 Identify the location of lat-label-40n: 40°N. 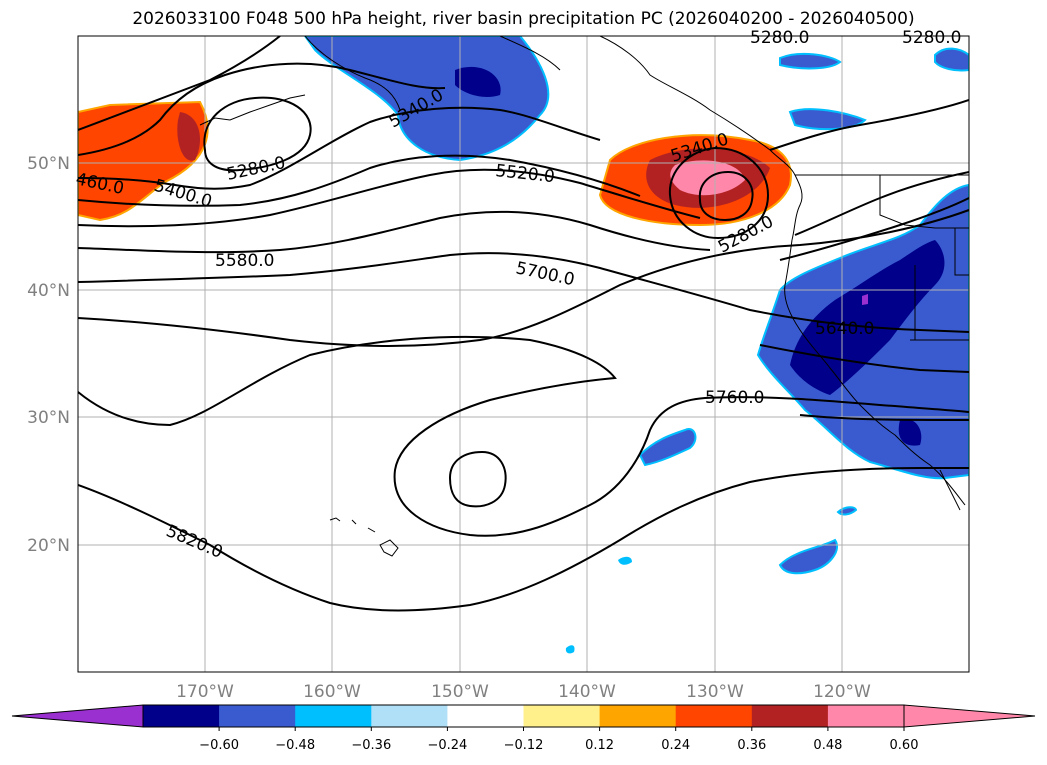
(48, 291).